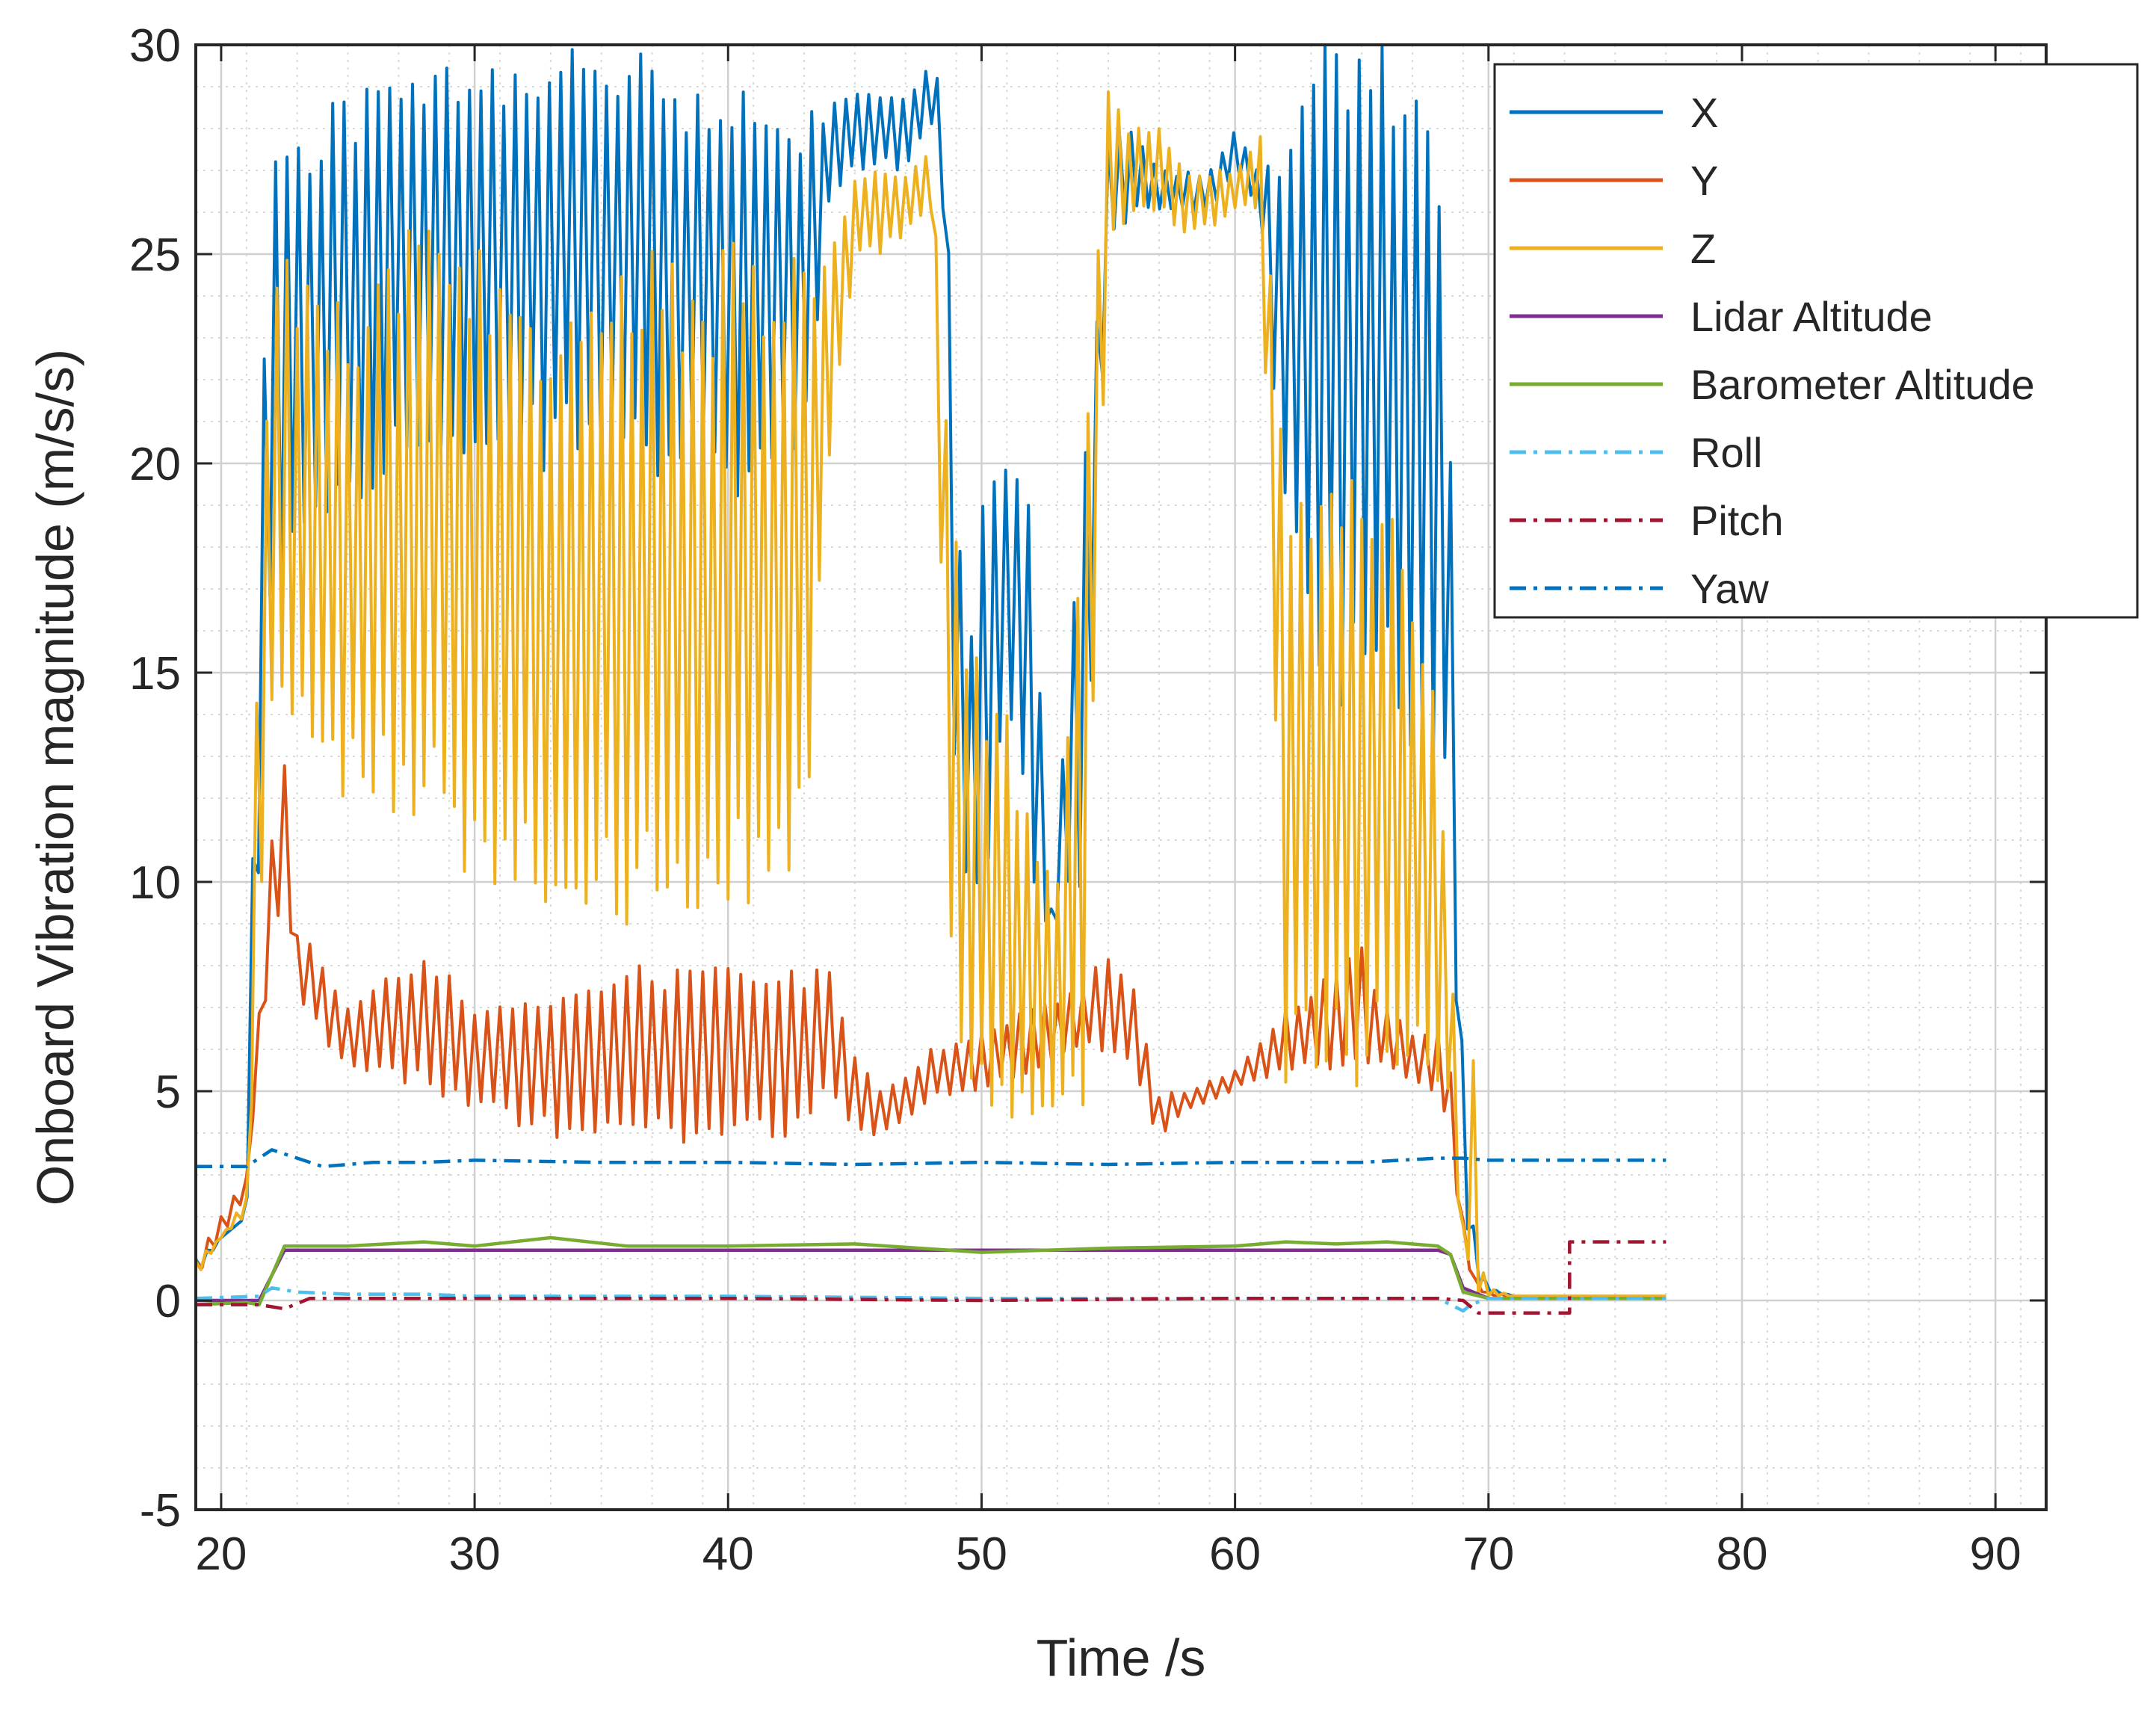 The width and height of the screenshot is (2156, 1719). Describe the element at coordinates (155, 465) in the screenshot. I see `y-tick-label: 20` at that location.